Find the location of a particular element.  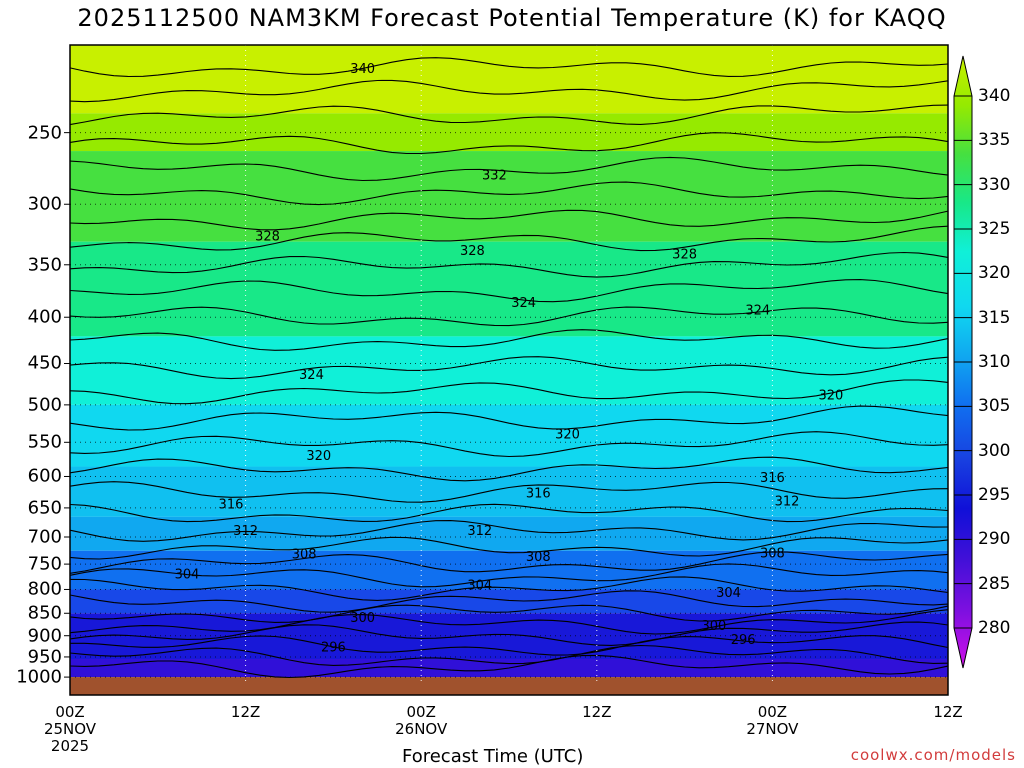

contour-label-18: 308 is located at coordinates (538, 557).